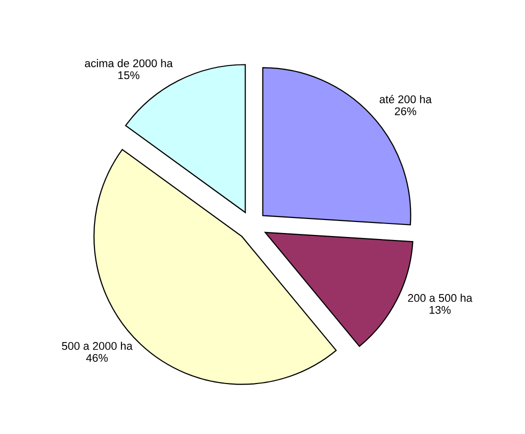  Describe the element at coordinates (97, 358) in the screenshot. I see `data-label: 46%` at that location.